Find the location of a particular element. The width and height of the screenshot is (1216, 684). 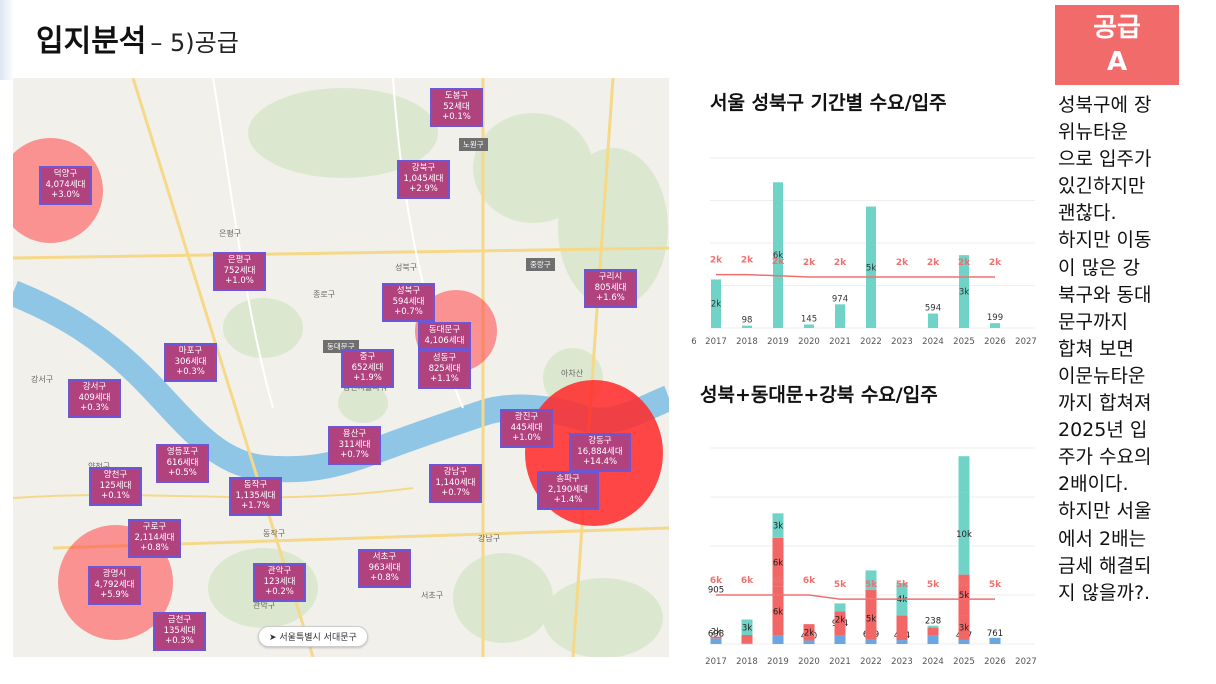

district-marker: 구로구 2,114세대 +0.8% is located at coordinates (154, 538).